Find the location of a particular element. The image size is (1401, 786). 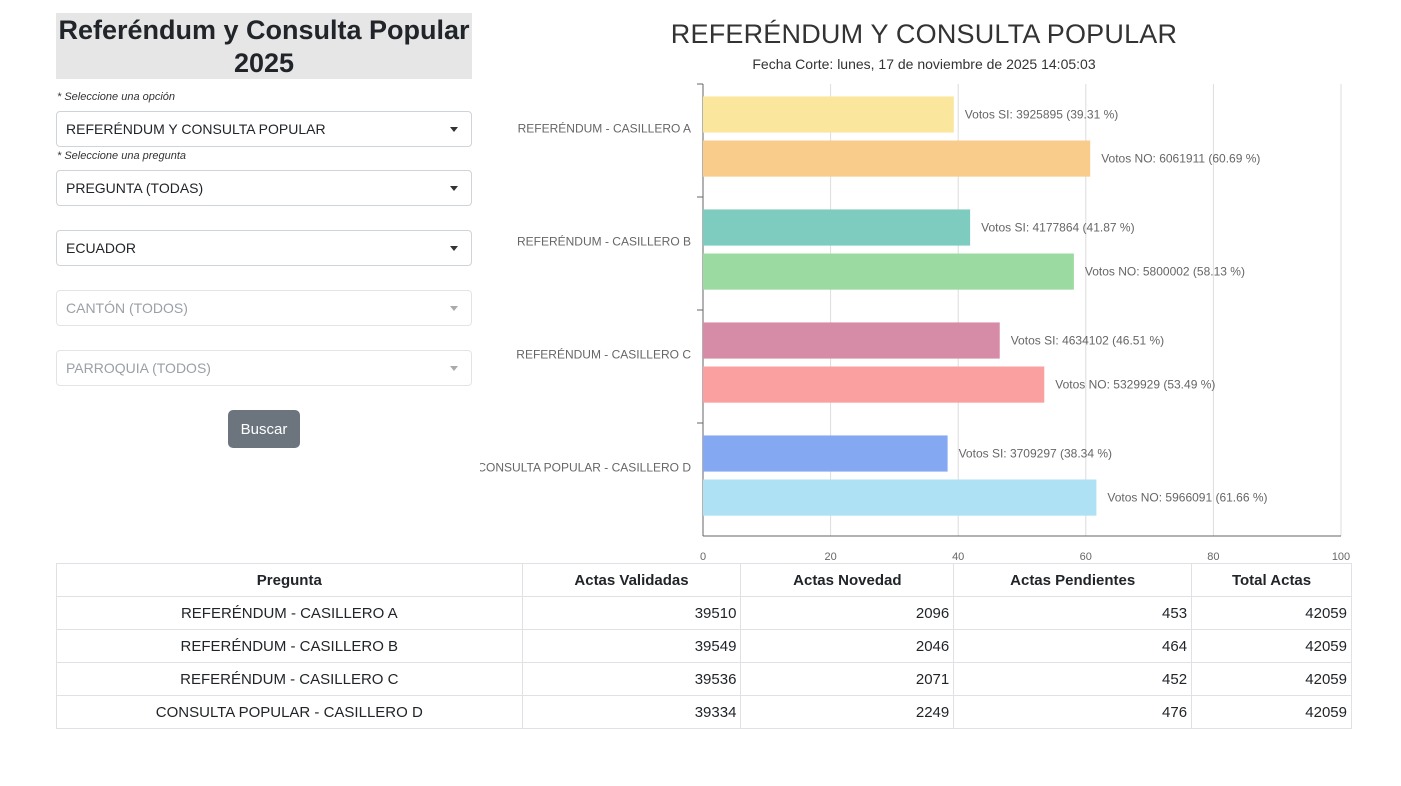

parish-select-value: PARROQUIA (TODOS) is located at coordinates (138, 368).